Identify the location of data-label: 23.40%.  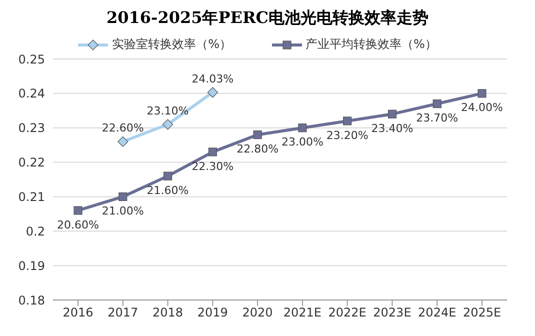
(392, 128).